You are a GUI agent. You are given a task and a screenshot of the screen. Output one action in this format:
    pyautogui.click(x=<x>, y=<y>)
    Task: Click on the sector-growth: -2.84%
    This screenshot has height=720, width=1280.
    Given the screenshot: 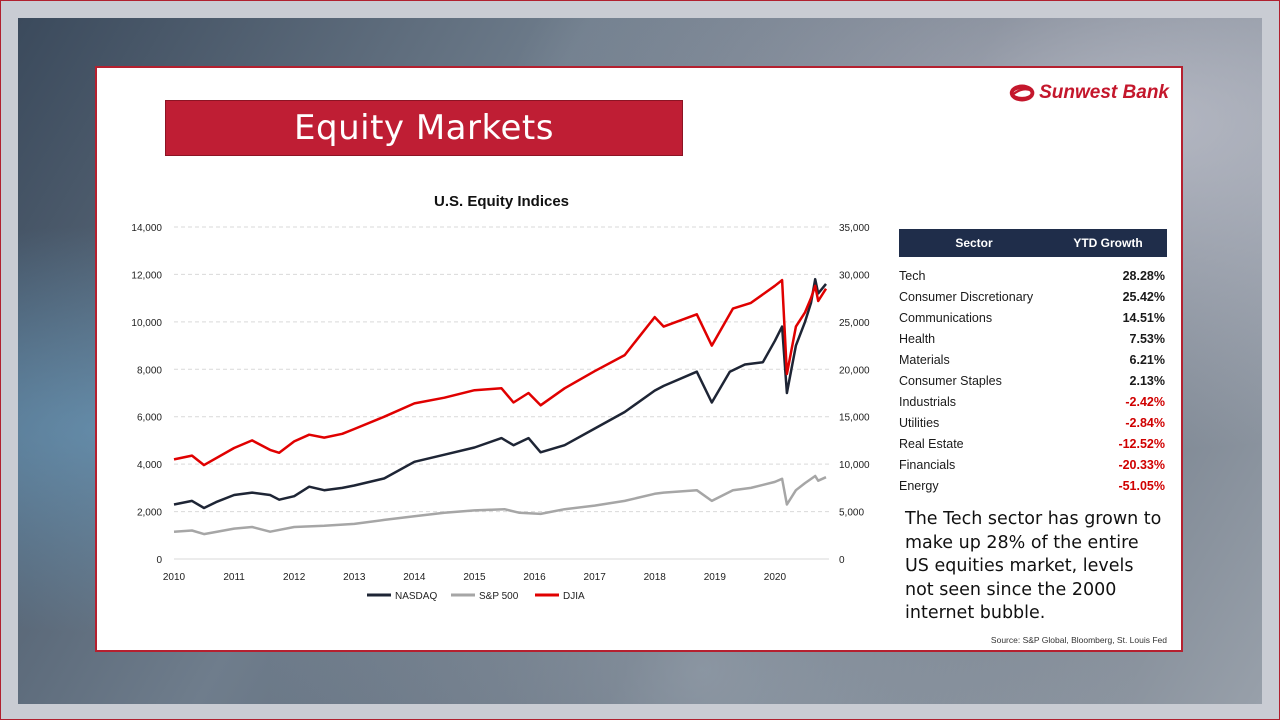 What is the action you would take?
    pyautogui.click(x=1145, y=422)
    